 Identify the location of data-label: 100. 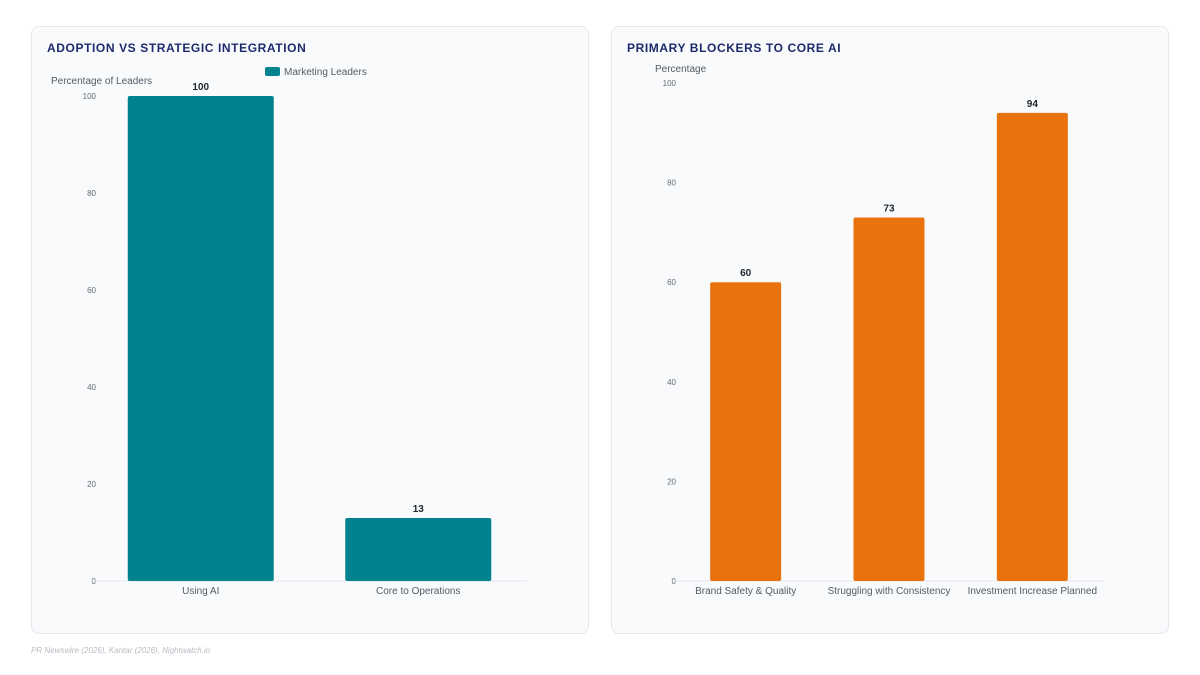
(200, 87).